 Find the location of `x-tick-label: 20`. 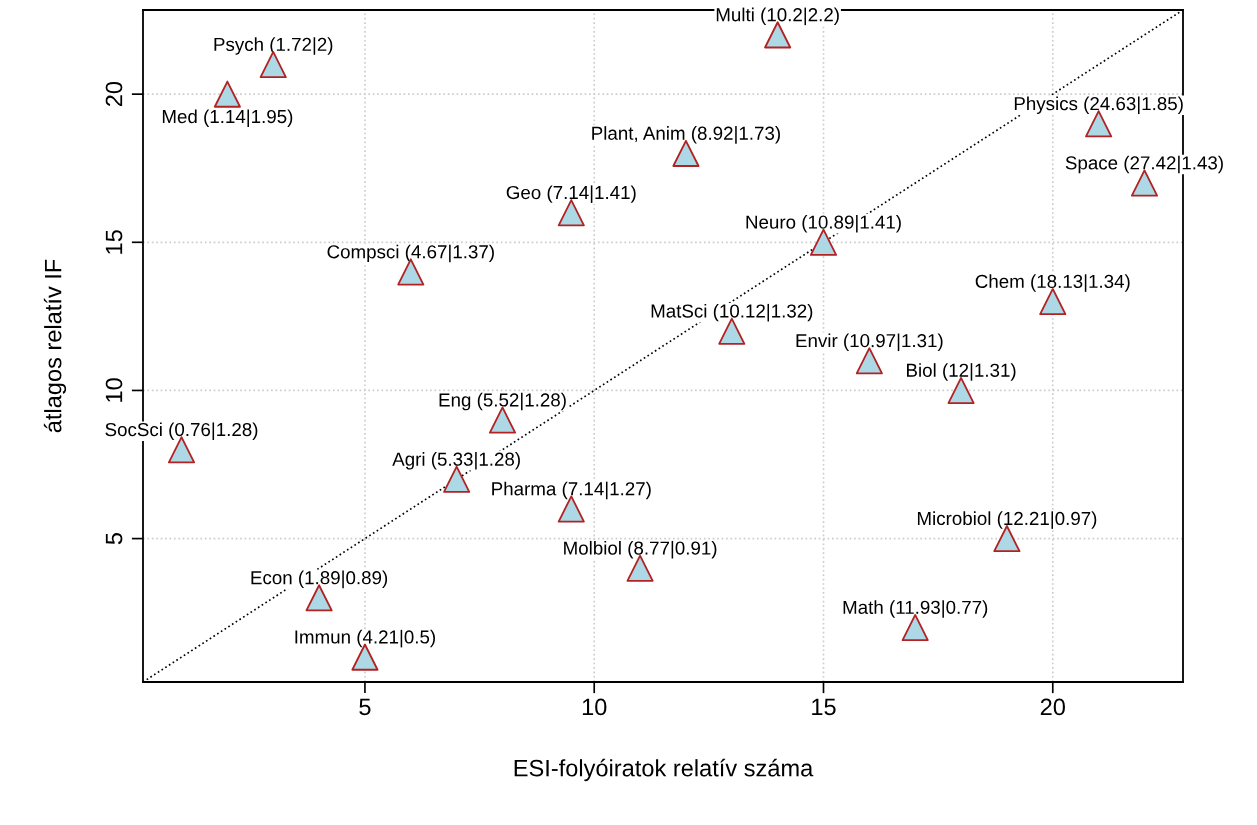

x-tick-label: 20 is located at coordinates (1052, 707).